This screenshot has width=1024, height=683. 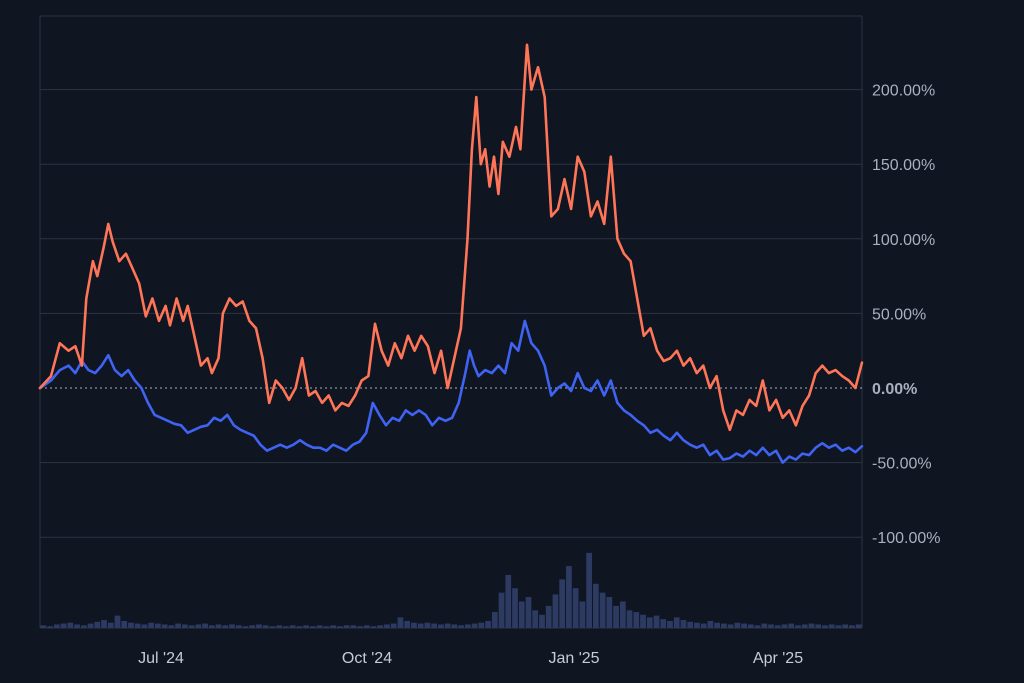 What do you see at coordinates (899, 314) in the screenshot?
I see `y-tick-label: 50.00%` at bounding box center [899, 314].